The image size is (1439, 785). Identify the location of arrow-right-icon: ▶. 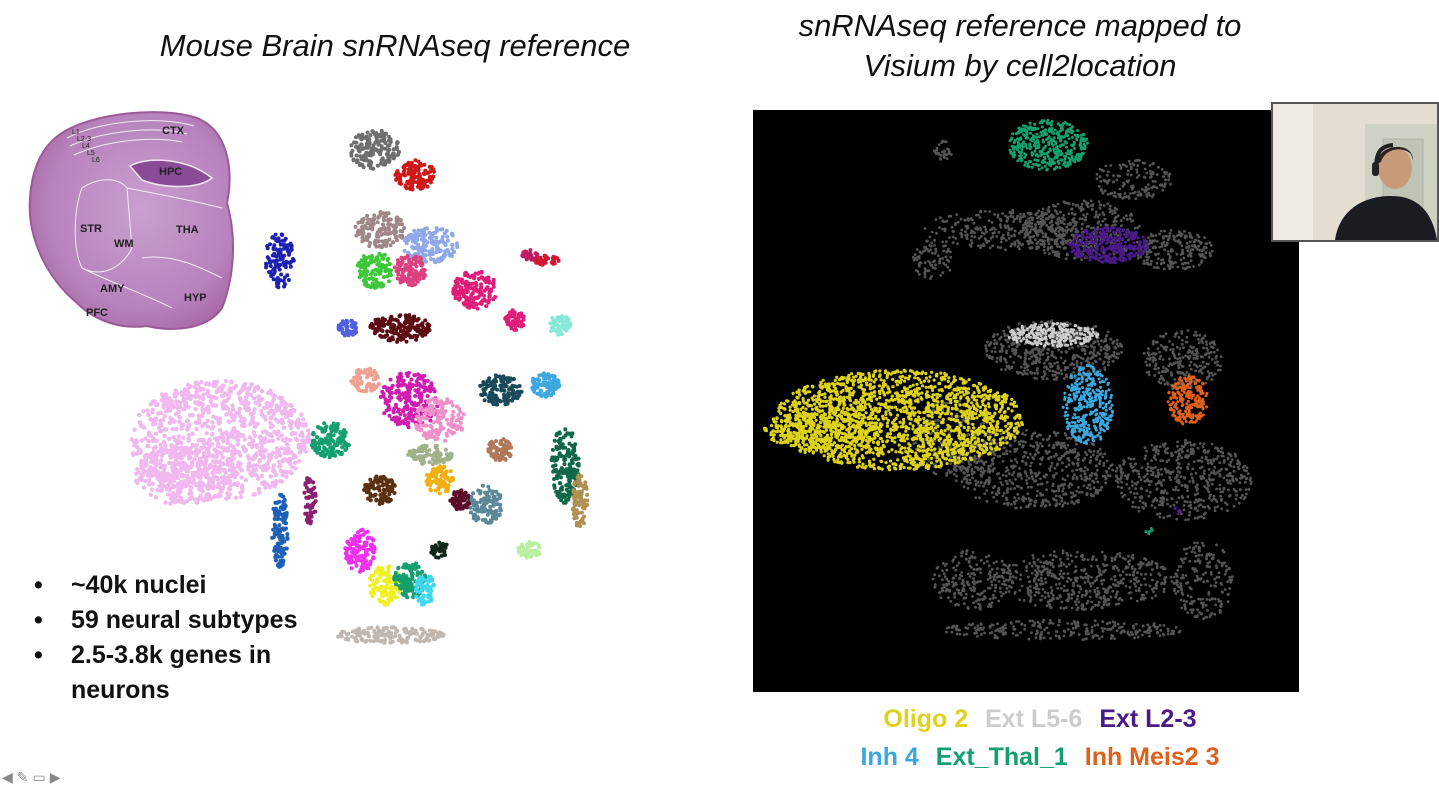
(55, 777).